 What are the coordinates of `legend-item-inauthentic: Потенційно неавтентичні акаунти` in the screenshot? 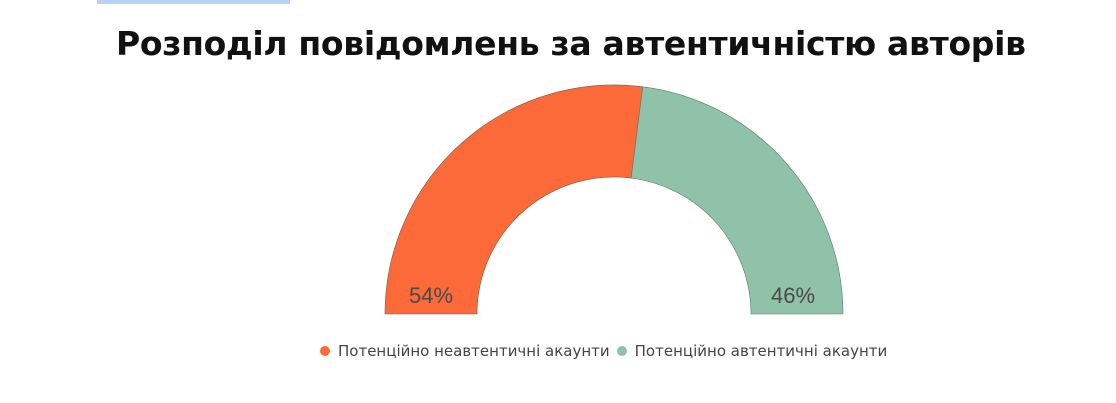 It's located at (465, 351).